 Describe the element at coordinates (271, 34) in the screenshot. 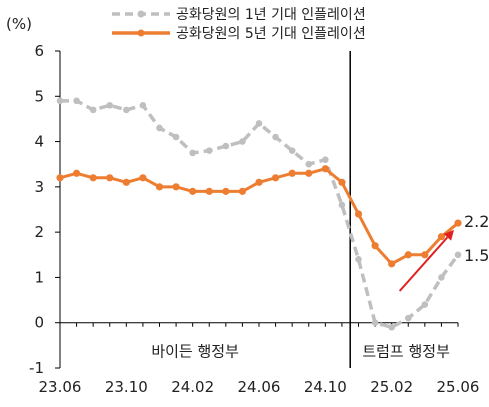

I see `legend-label-5y: 공화당원의 5년 기대 인플레이션` at that location.